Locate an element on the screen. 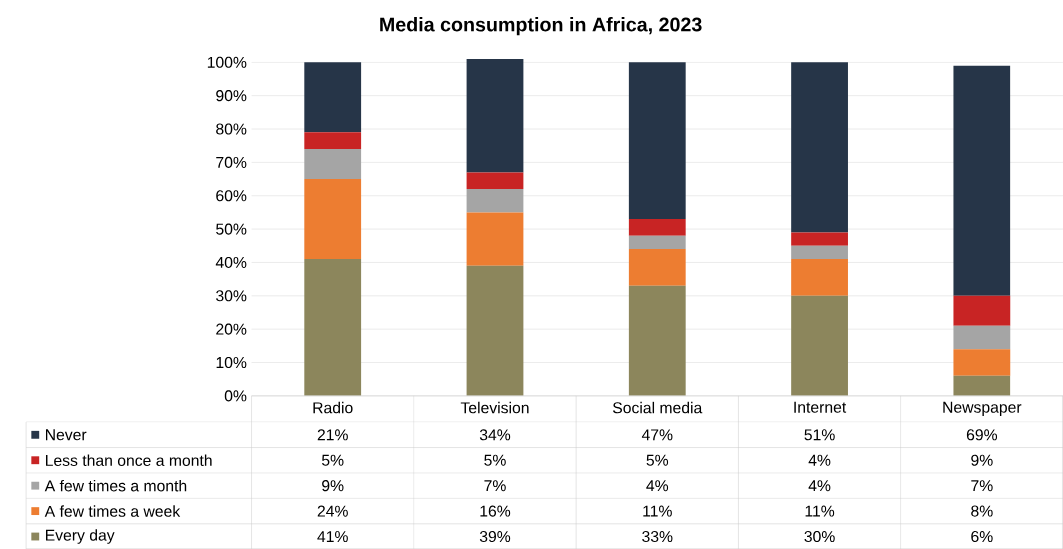 This screenshot has height=549, width=1063. x-tick-label: Social media is located at coordinates (657, 407).